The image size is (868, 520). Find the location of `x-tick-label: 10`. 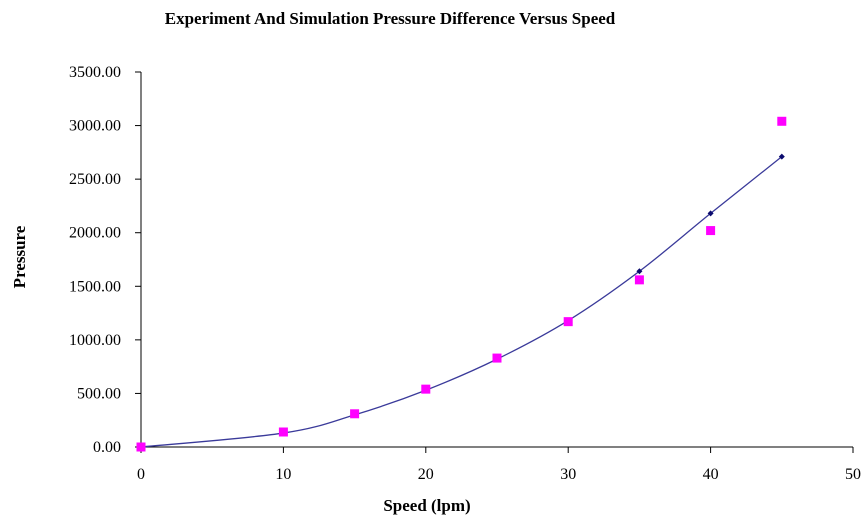

x-tick-label: 10 is located at coordinates (283, 474).